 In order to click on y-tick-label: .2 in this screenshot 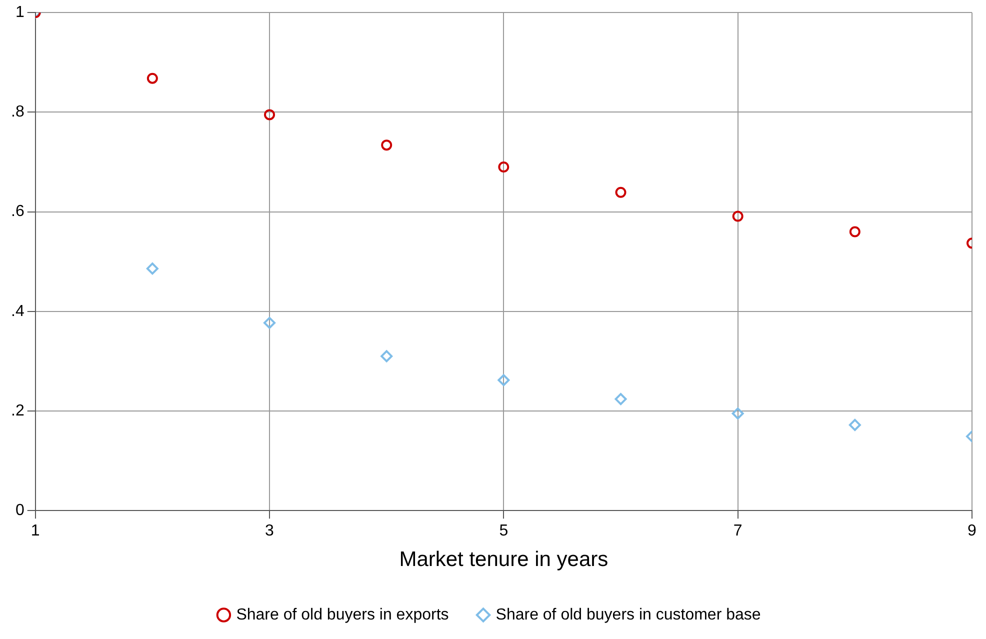, I will do `click(17, 411)`.